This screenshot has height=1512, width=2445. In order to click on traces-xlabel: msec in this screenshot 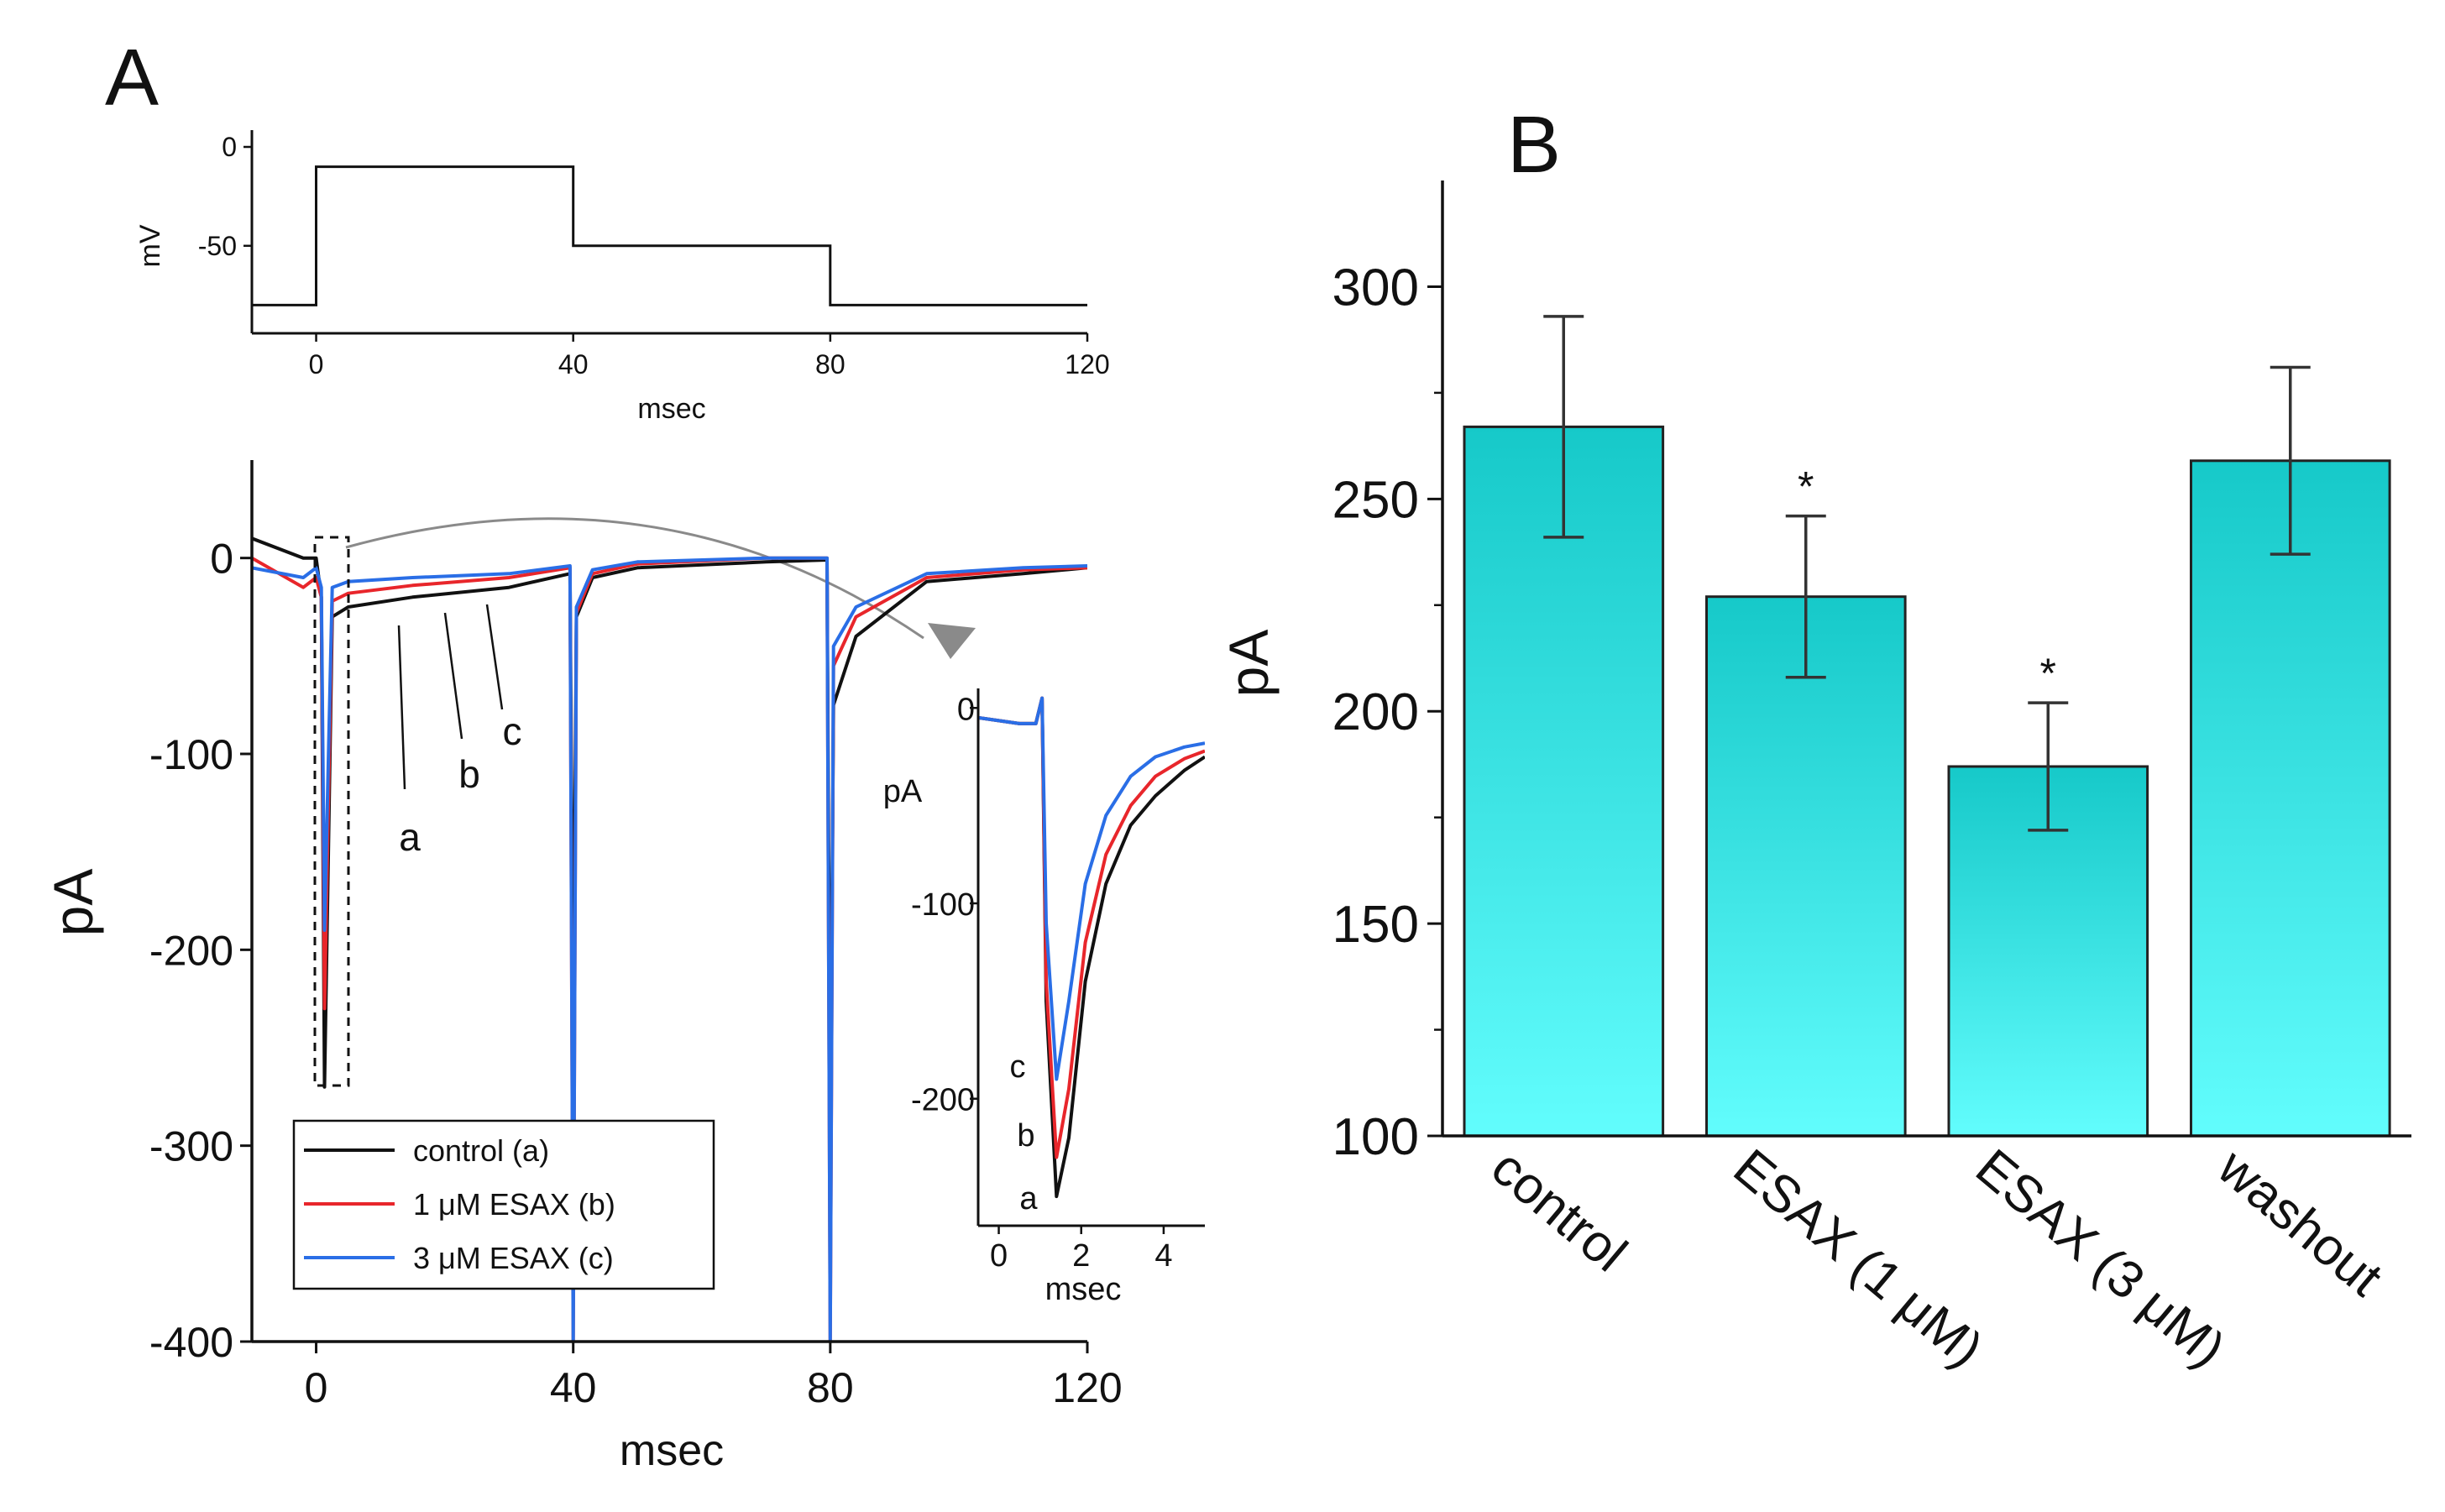, I will do `click(672, 1450)`.